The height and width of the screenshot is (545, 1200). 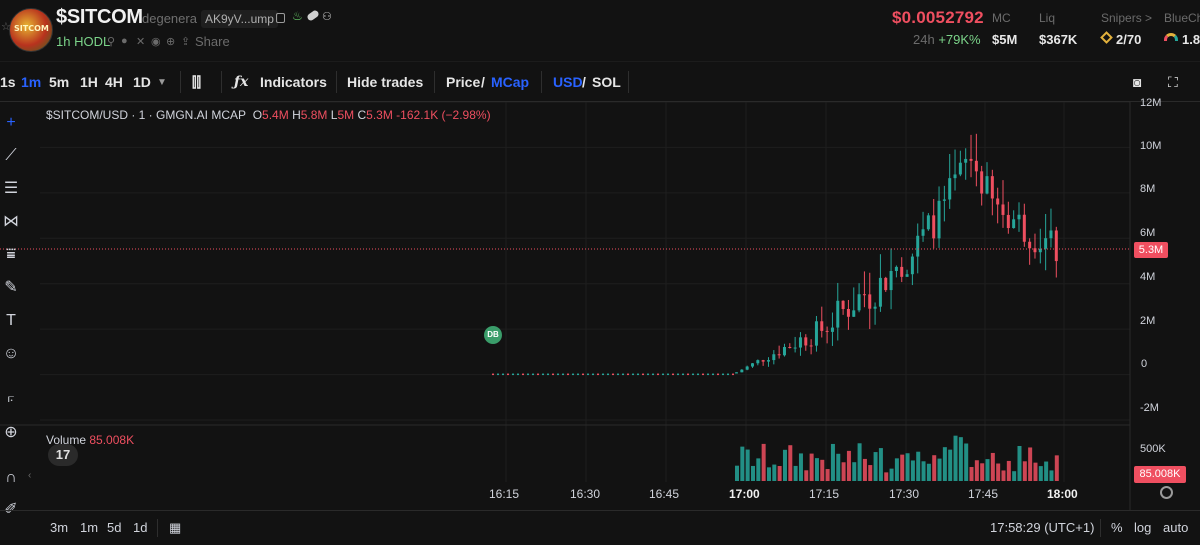 What do you see at coordinates (1148, 277) in the screenshot?
I see `y-tick: 4M` at bounding box center [1148, 277].